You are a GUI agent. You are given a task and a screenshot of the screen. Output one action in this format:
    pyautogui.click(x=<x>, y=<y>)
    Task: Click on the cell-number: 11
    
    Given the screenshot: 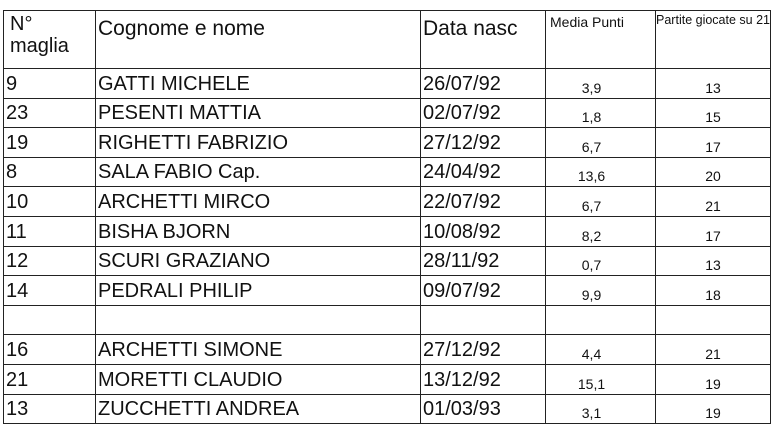 What is the action you would take?
    pyautogui.click(x=49, y=231)
    